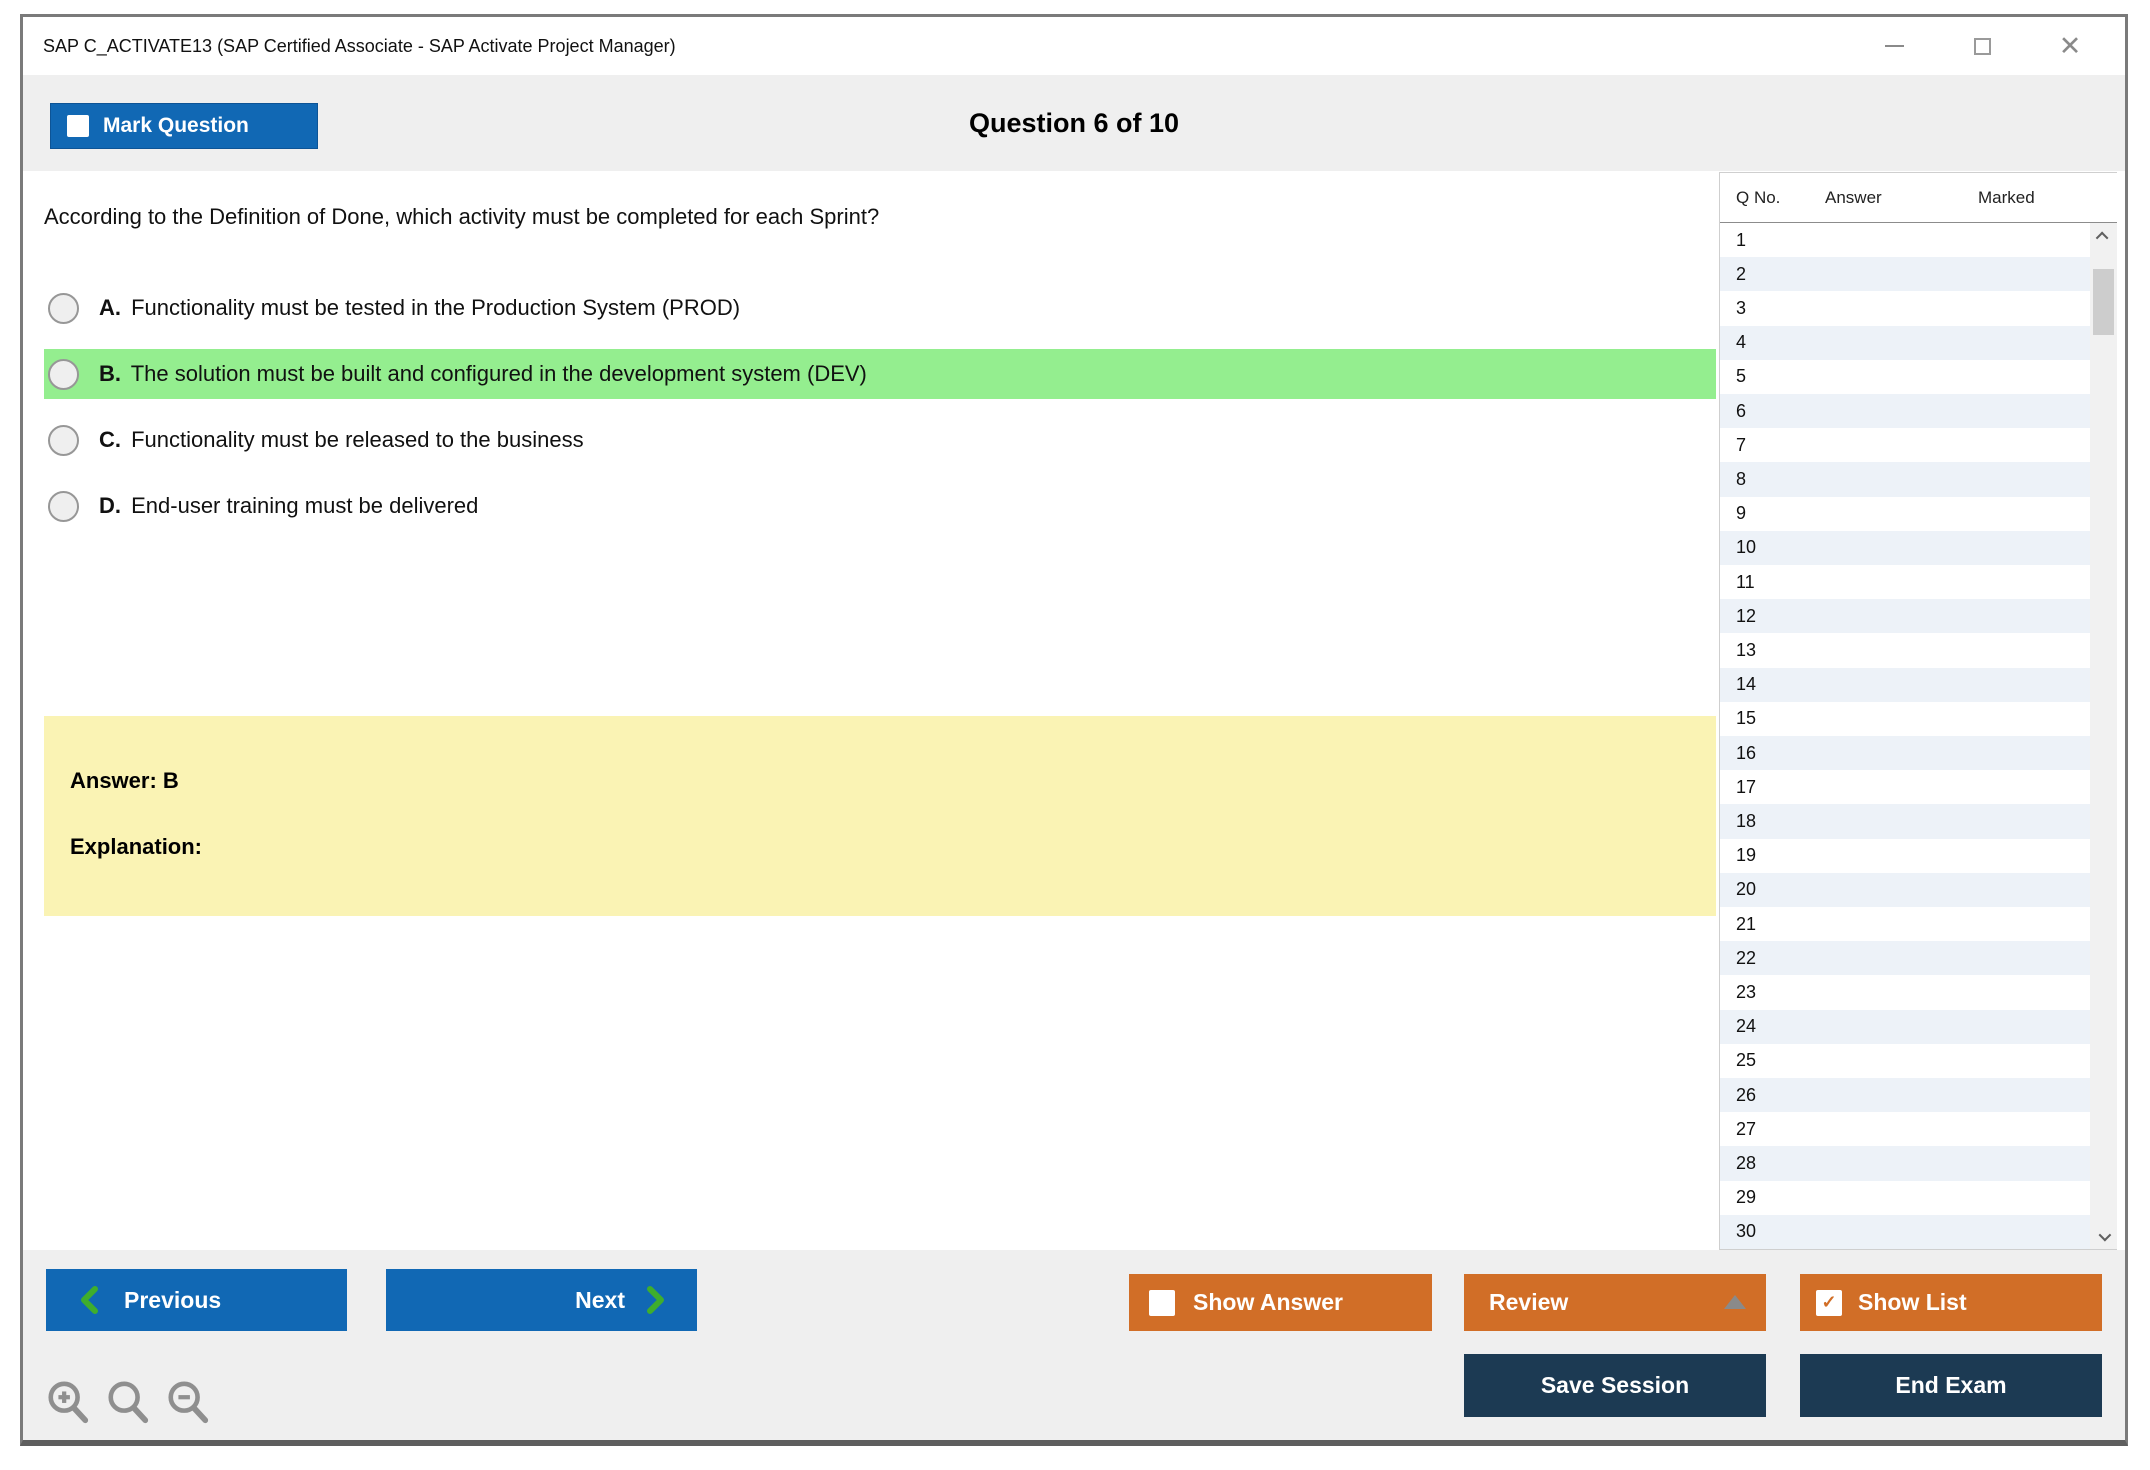 This screenshot has width=2150, height=1470. What do you see at coordinates (1905, 616) in the screenshot?
I see `question-row-12: 12` at bounding box center [1905, 616].